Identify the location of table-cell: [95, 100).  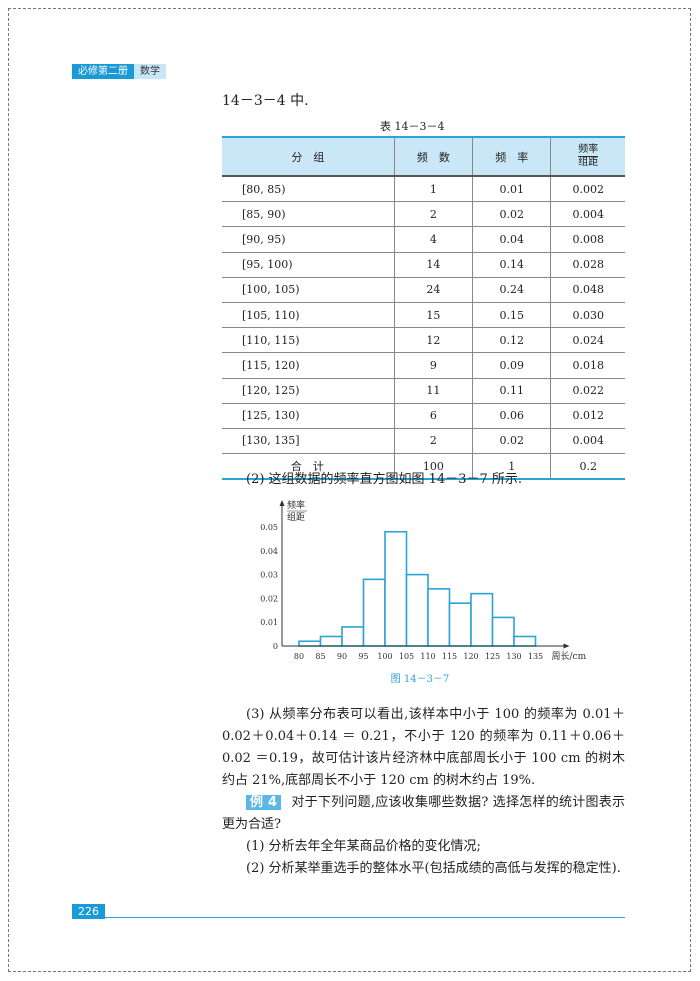
(308, 265).